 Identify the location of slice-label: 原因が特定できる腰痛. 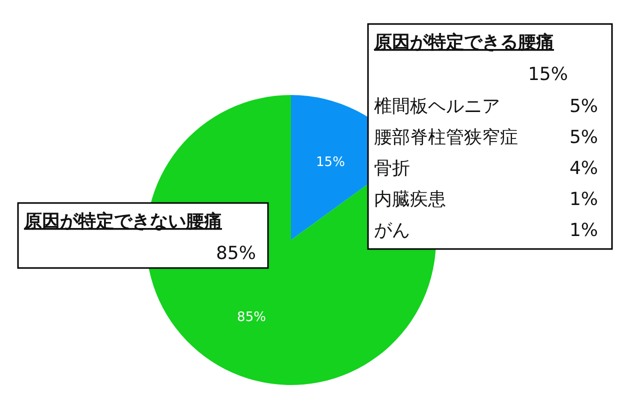
(463, 42).